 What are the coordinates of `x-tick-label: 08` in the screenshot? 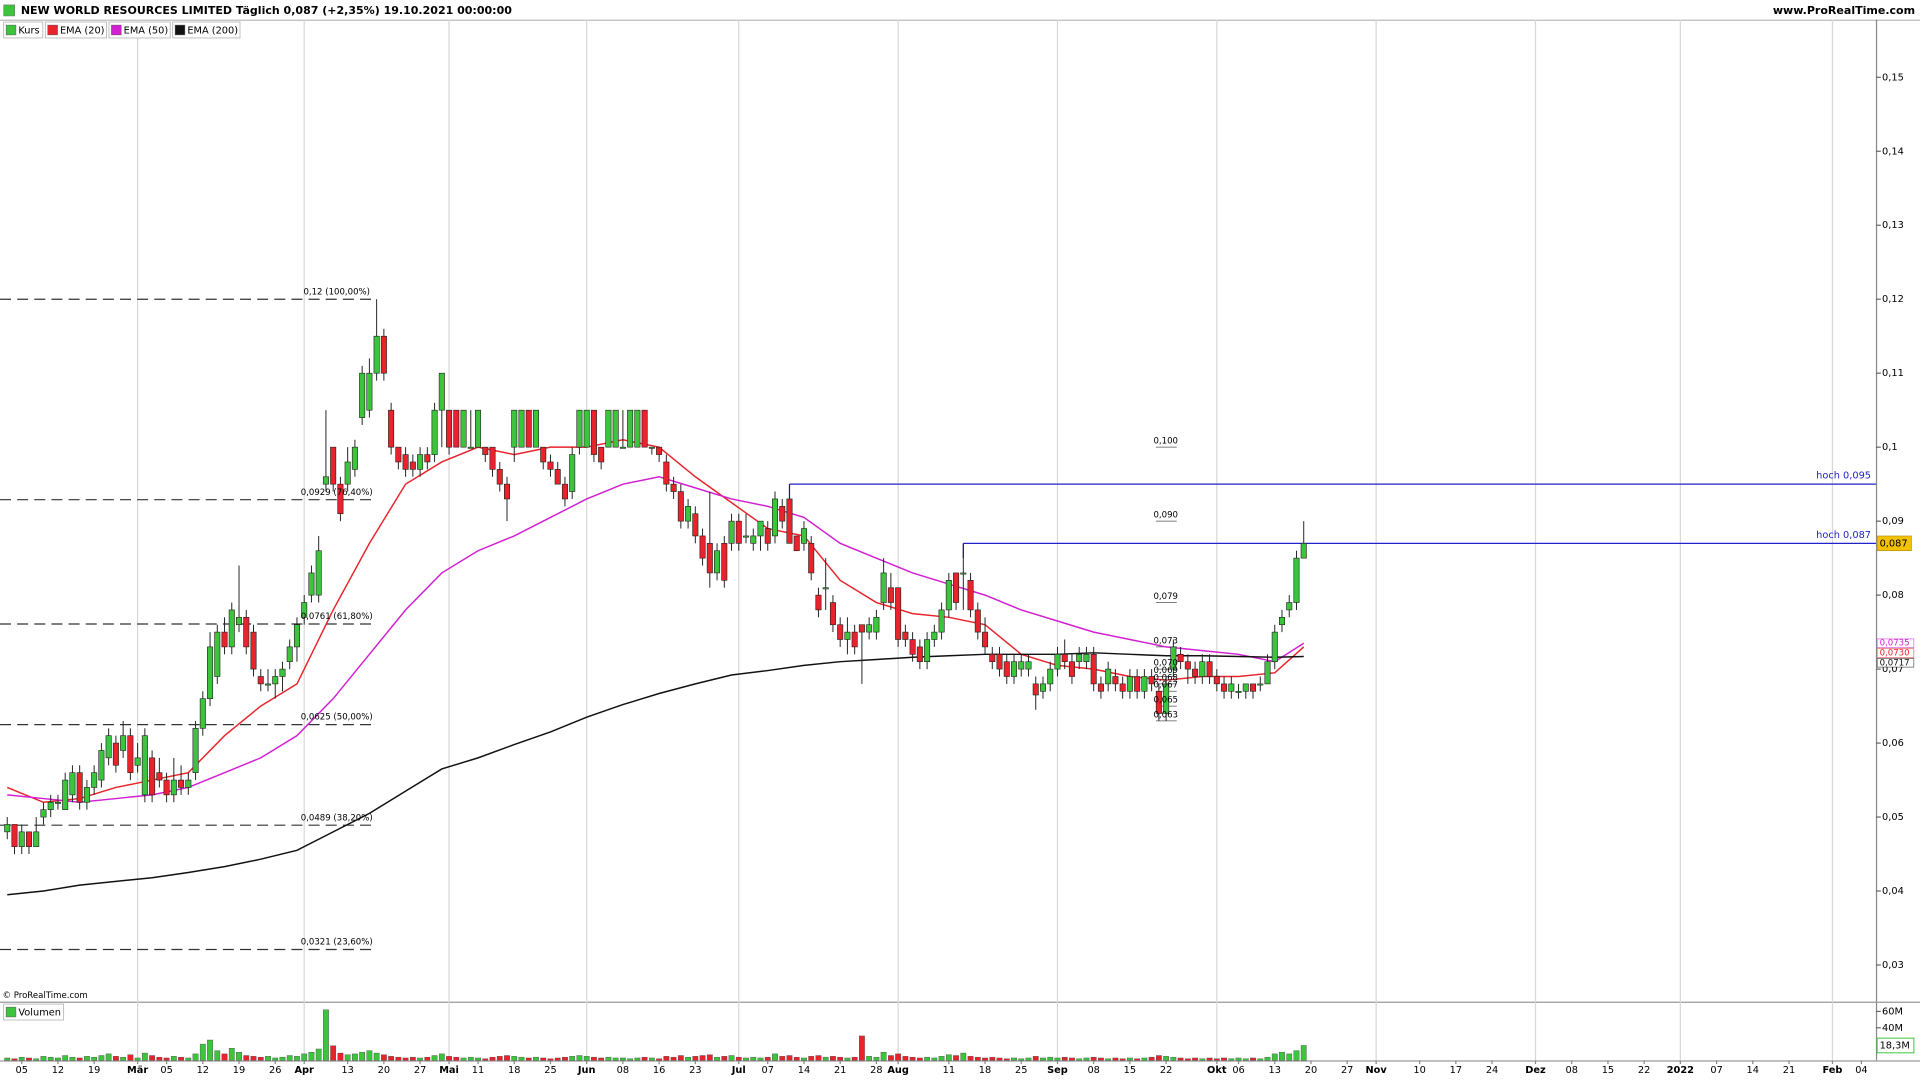 It's located at (623, 1070).